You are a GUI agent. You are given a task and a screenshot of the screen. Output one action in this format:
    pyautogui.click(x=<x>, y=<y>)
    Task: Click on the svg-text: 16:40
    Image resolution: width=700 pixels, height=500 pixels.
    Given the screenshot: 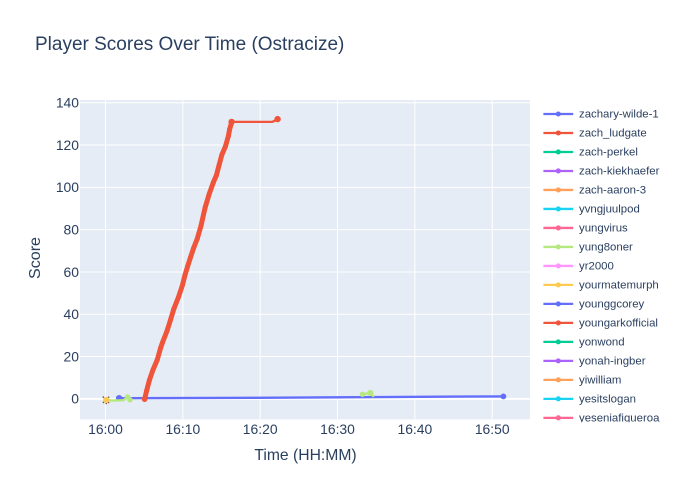 What is the action you would take?
    pyautogui.click(x=414, y=429)
    